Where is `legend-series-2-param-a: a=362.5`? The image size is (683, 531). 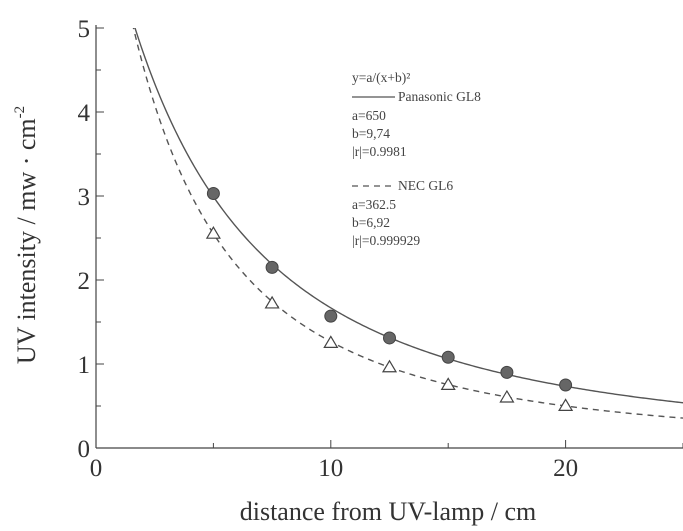 legend-series-2-param-a: a=362.5 is located at coordinates (374, 204).